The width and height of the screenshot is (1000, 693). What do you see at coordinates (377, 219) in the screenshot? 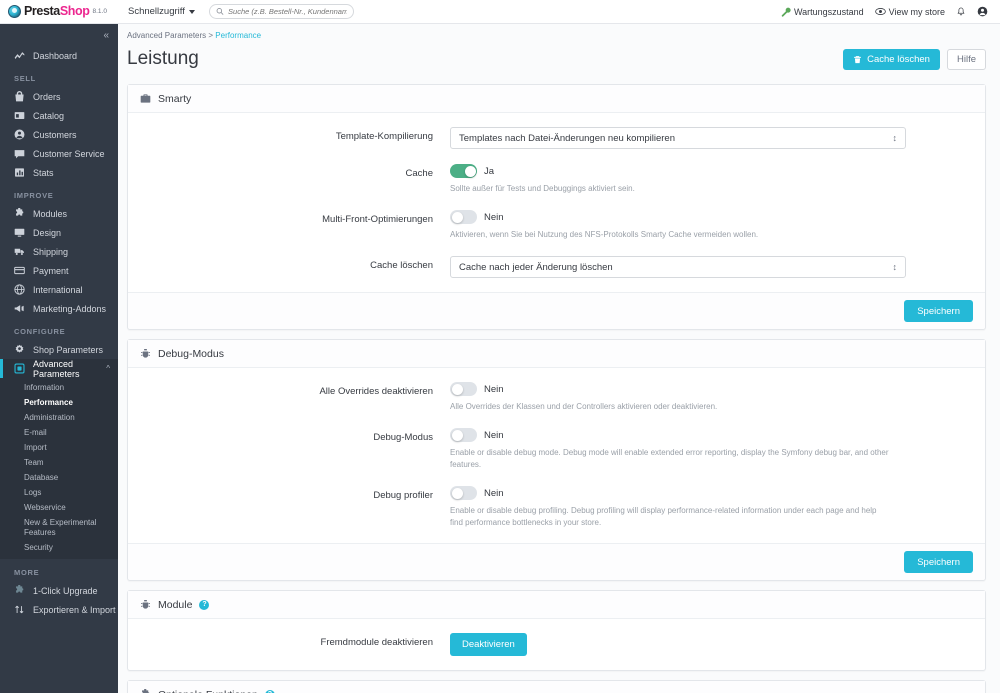
I see `multifront-label: Multi-Front-Optimierungen` at bounding box center [377, 219].